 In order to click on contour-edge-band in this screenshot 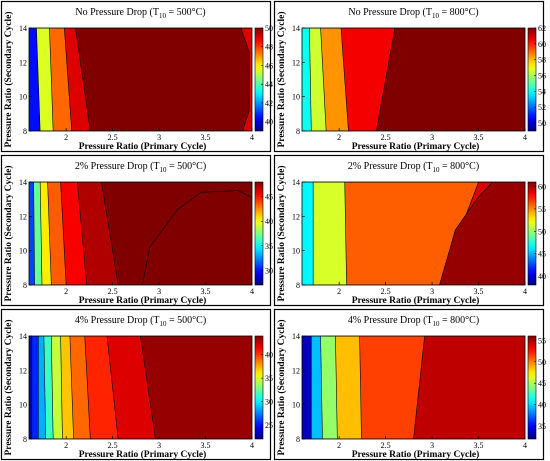, I will do `click(246, 79)`.